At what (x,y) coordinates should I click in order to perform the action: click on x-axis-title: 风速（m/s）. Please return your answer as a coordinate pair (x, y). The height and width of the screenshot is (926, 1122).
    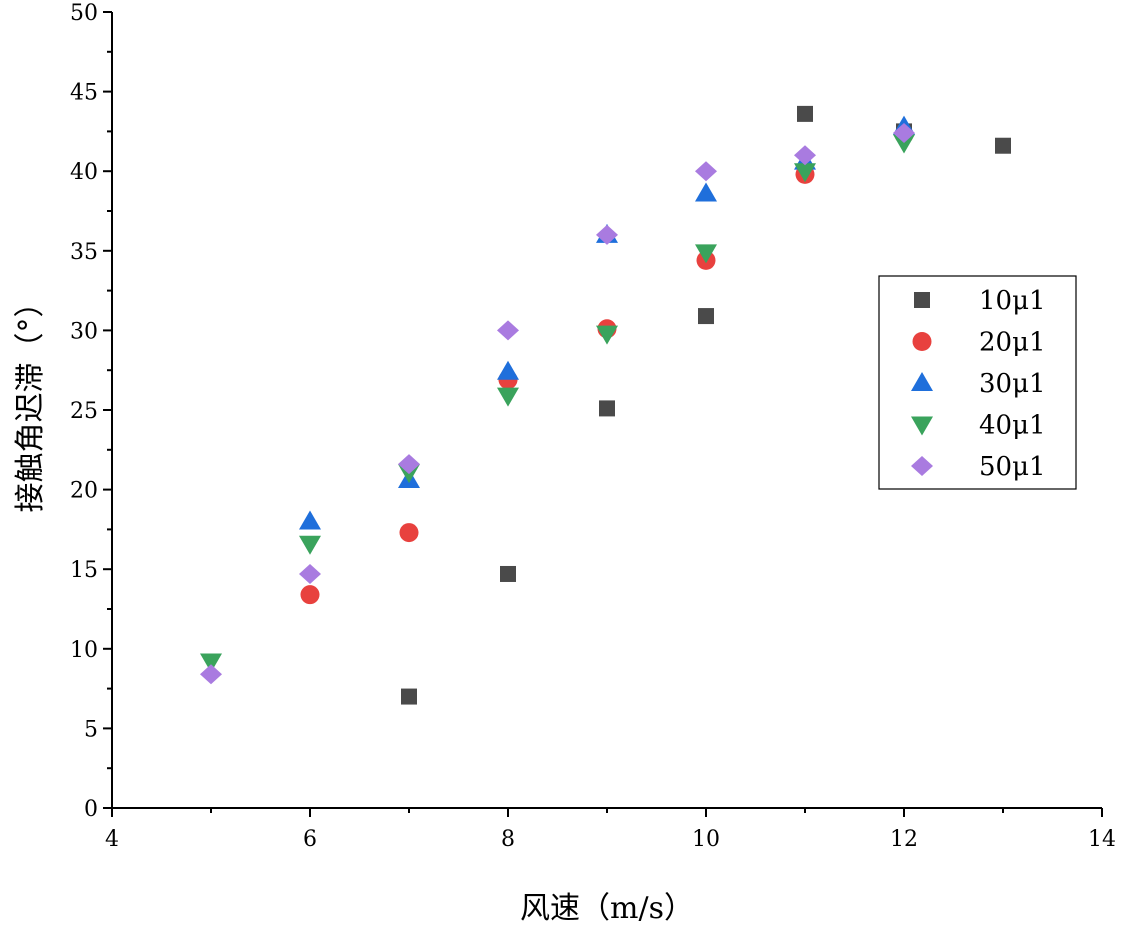
    Looking at the image, I should click on (607, 908).